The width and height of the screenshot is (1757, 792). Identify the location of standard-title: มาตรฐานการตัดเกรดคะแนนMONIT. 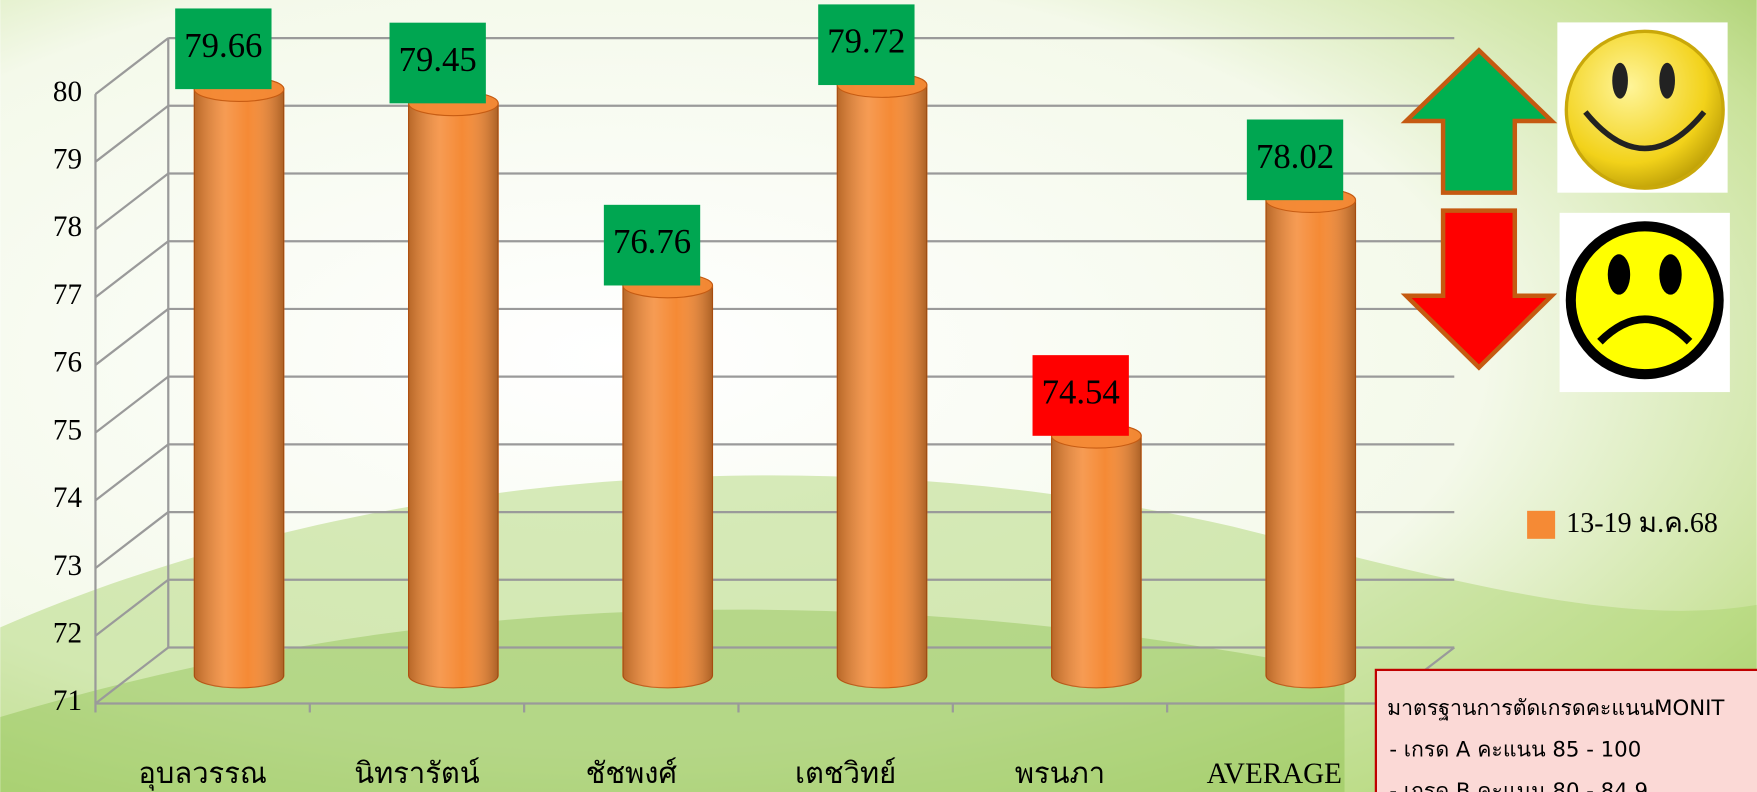
(1556, 708).